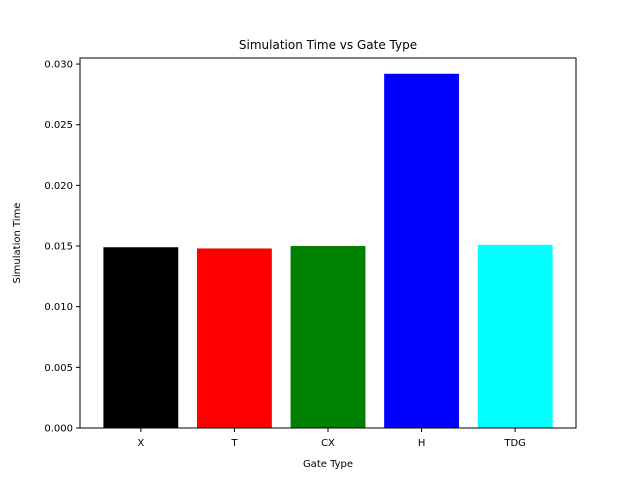 The width and height of the screenshot is (640, 480). Describe the element at coordinates (141, 337) in the screenshot. I see `bar-x` at that location.